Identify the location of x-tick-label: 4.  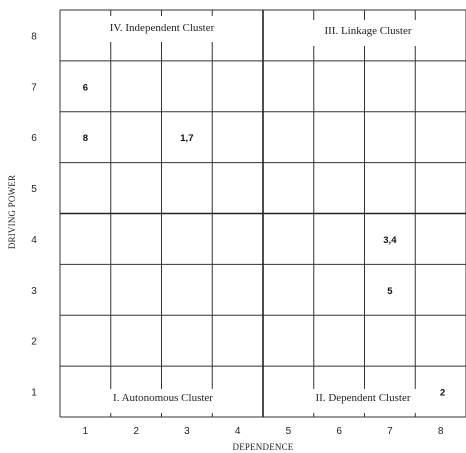
(238, 431).